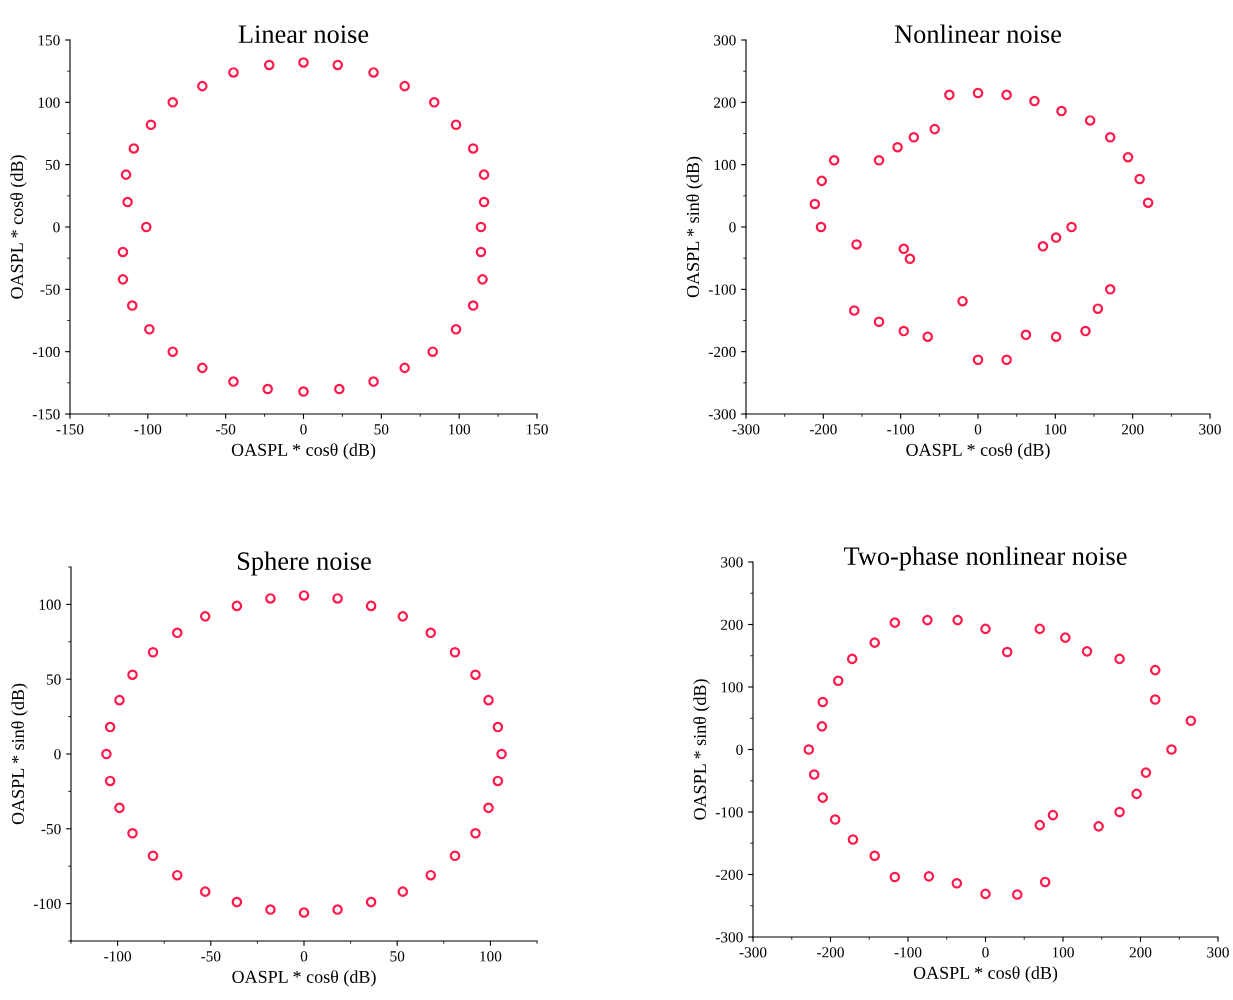 This screenshot has width=1233, height=1000. I want to click on chart-title: Nonlinear noise, so click(977, 34).